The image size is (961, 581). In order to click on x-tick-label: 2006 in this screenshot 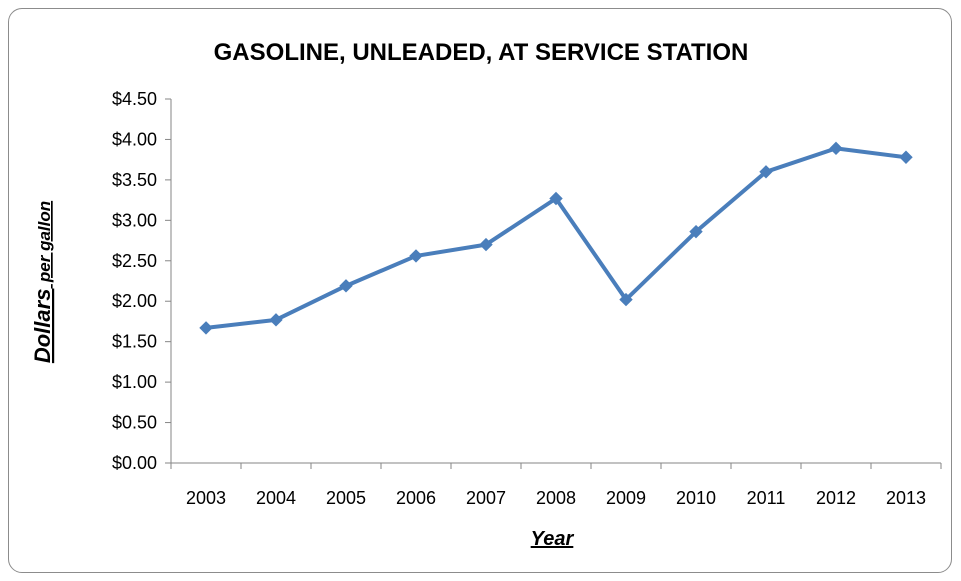, I will do `click(416, 498)`.